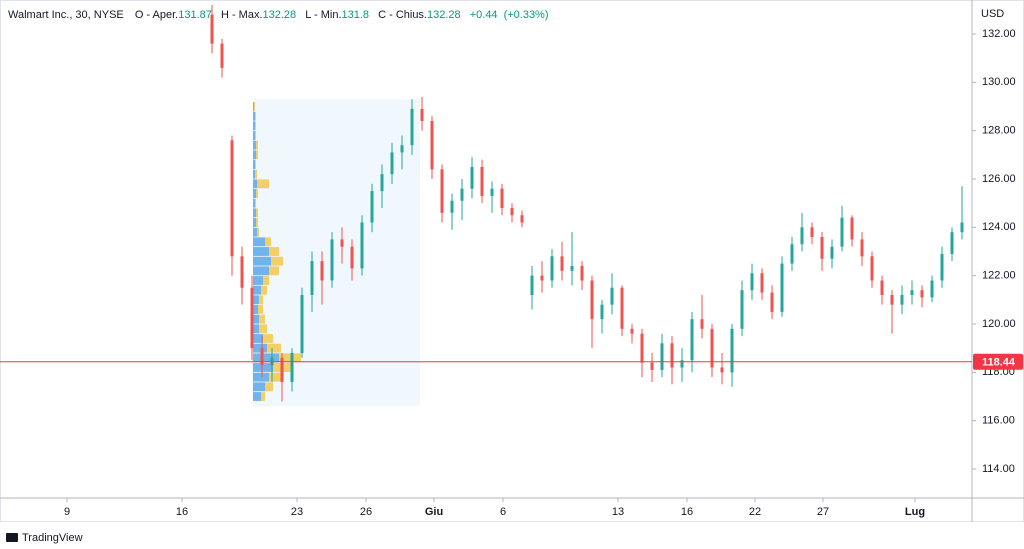 Image resolution: width=1024 pixels, height=549 pixels. What do you see at coordinates (992, 14) in the screenshot?
I see `currency: USD` at bounding box center [992, 14].